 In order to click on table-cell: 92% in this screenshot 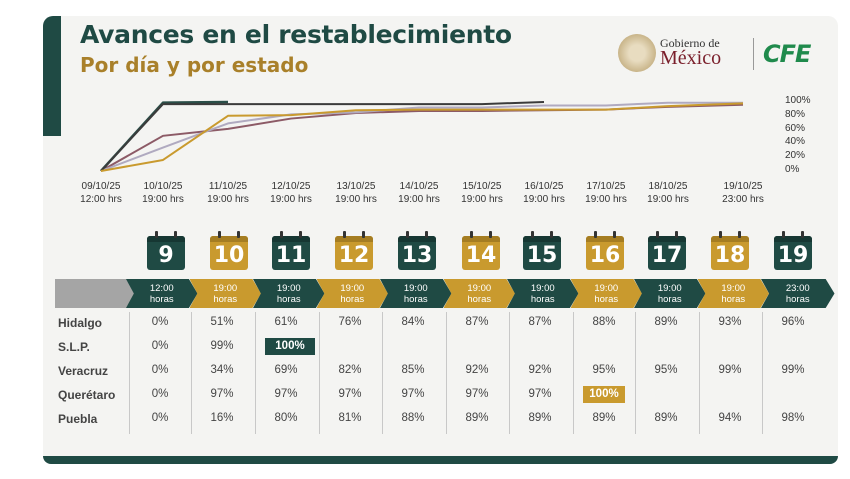, I will do `click(477, 370)`.